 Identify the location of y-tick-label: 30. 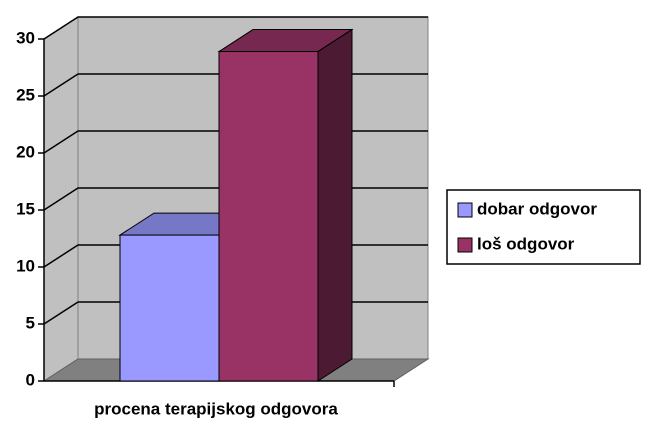
(25, 37).